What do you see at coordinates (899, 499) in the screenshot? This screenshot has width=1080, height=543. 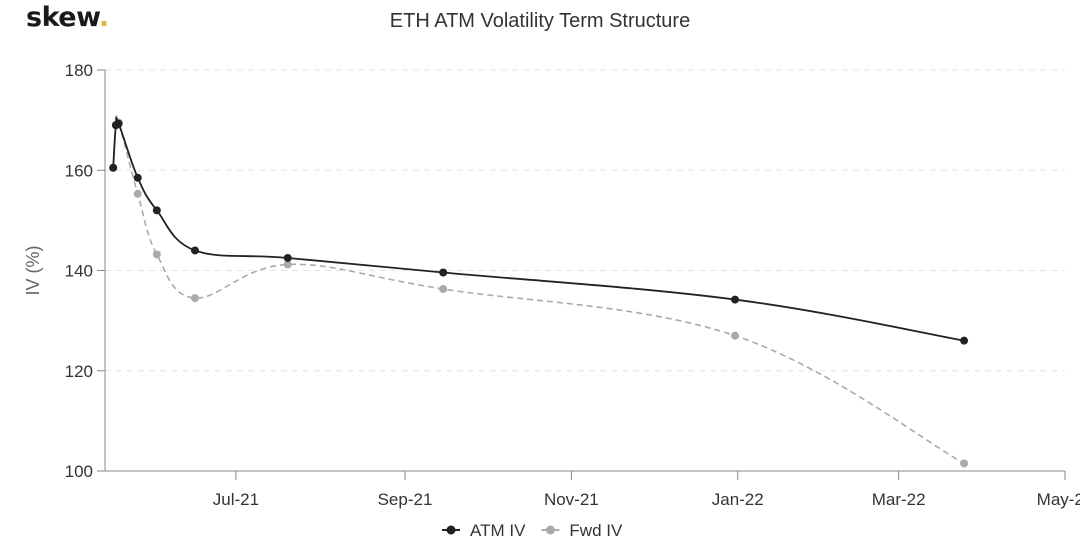 I see `x-tick-label-4: Mar-22` at bounding box center [899, 499].